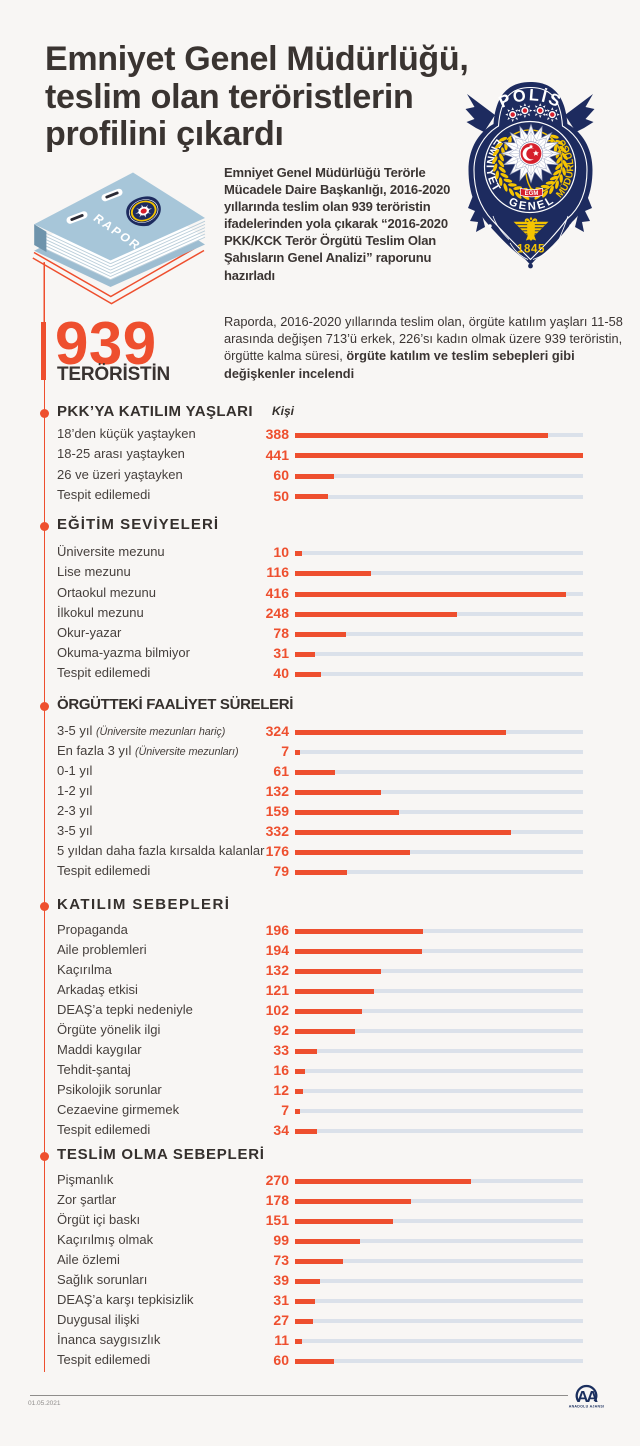 This screenshot has width=640, height=1446. Describe the element at coordinates (532, 194) in the screenshot. I see `svg-text: EGM` at that location.